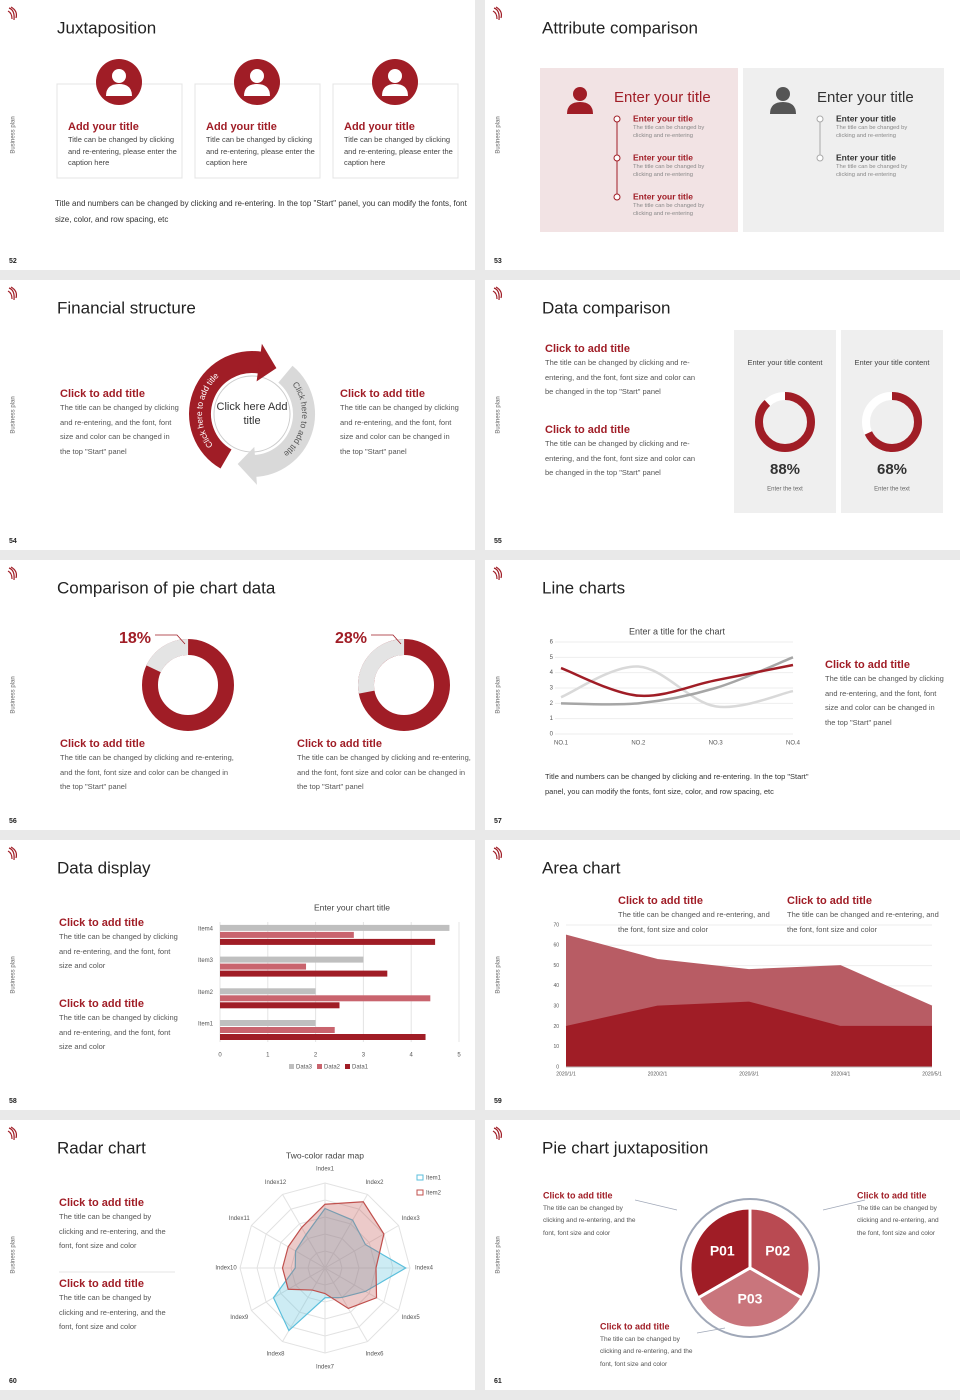 The height and width of the screenshot is (1400, 960). What do you see at coordinates (556, 1006) in the screenshot?
I see `y-tick-label: 30` at bounding box center [556, 1006].